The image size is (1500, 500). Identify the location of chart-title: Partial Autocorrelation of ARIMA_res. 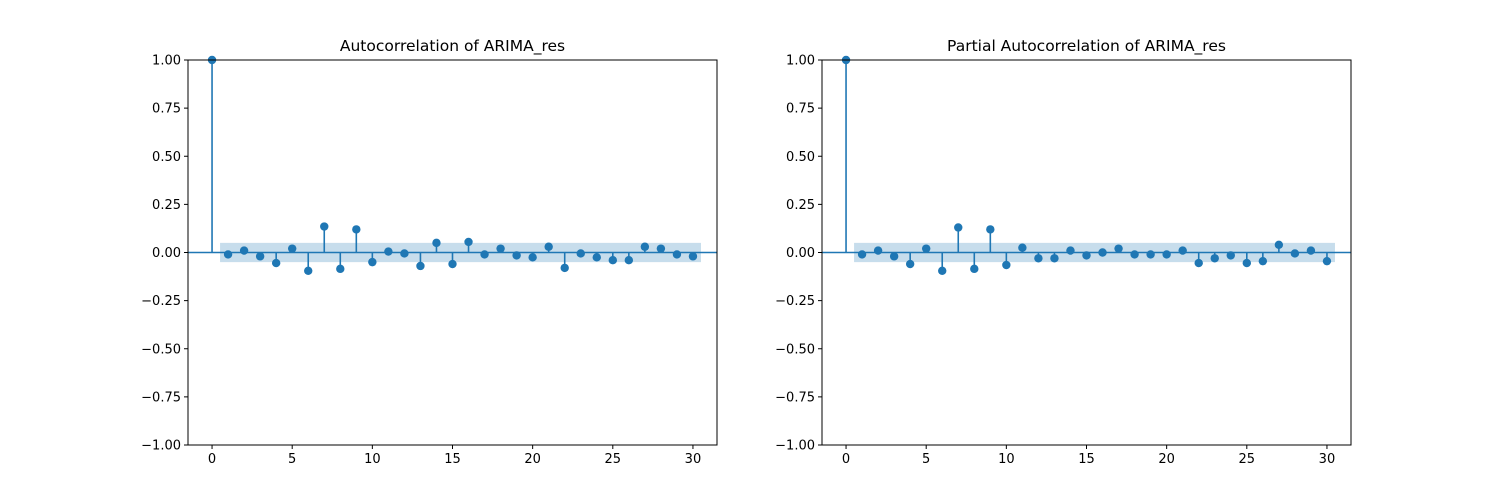
(1086, 46).